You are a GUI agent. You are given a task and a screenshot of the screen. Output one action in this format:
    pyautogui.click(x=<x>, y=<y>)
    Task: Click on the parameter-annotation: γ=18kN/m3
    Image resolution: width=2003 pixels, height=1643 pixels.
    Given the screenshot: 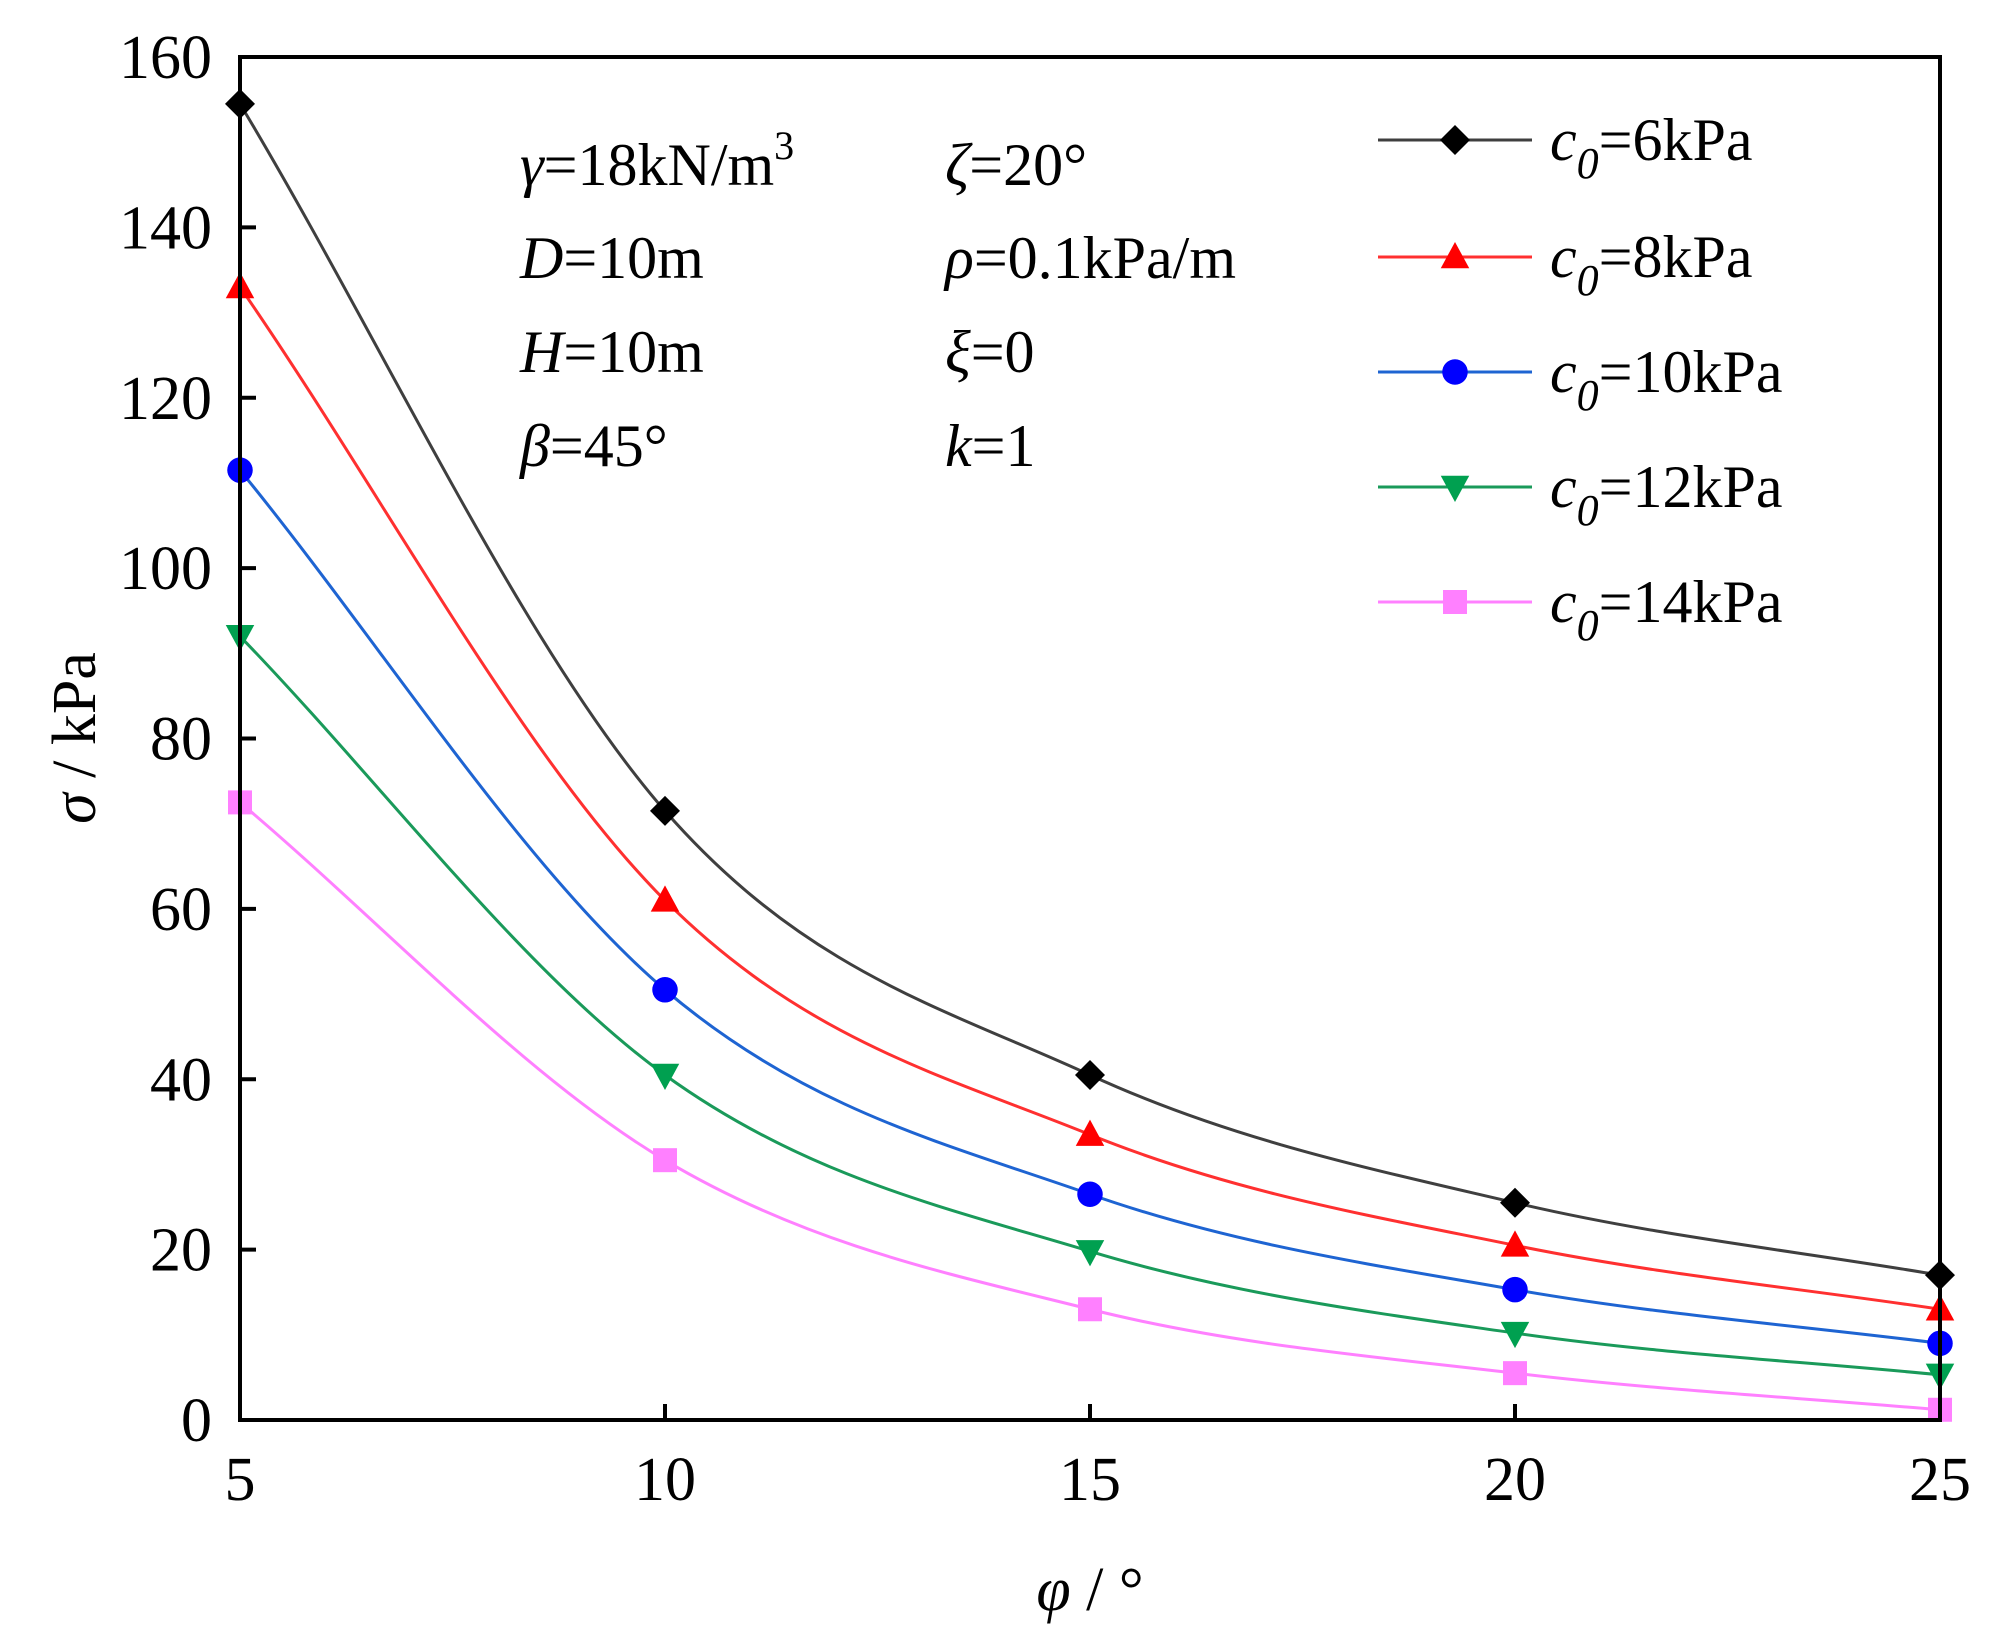 What is the action you would take?
    pyautogui.click(x=657, y=160)
    